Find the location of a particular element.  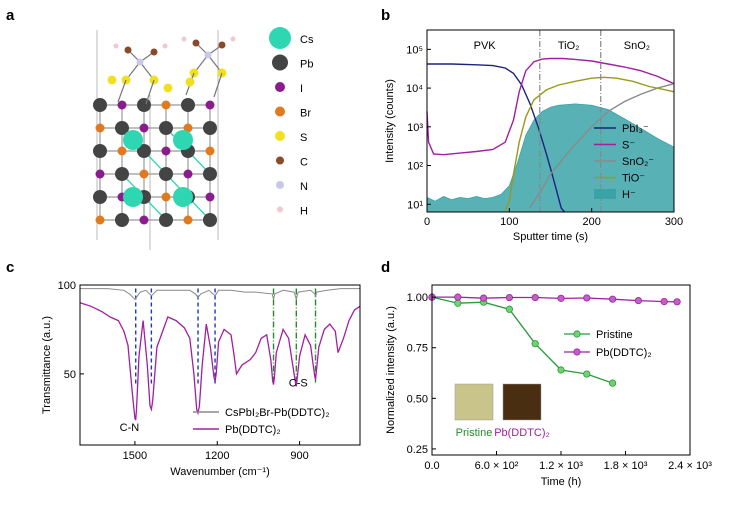

y-tick-label: 0.75 is located at coordinates (417, 349).